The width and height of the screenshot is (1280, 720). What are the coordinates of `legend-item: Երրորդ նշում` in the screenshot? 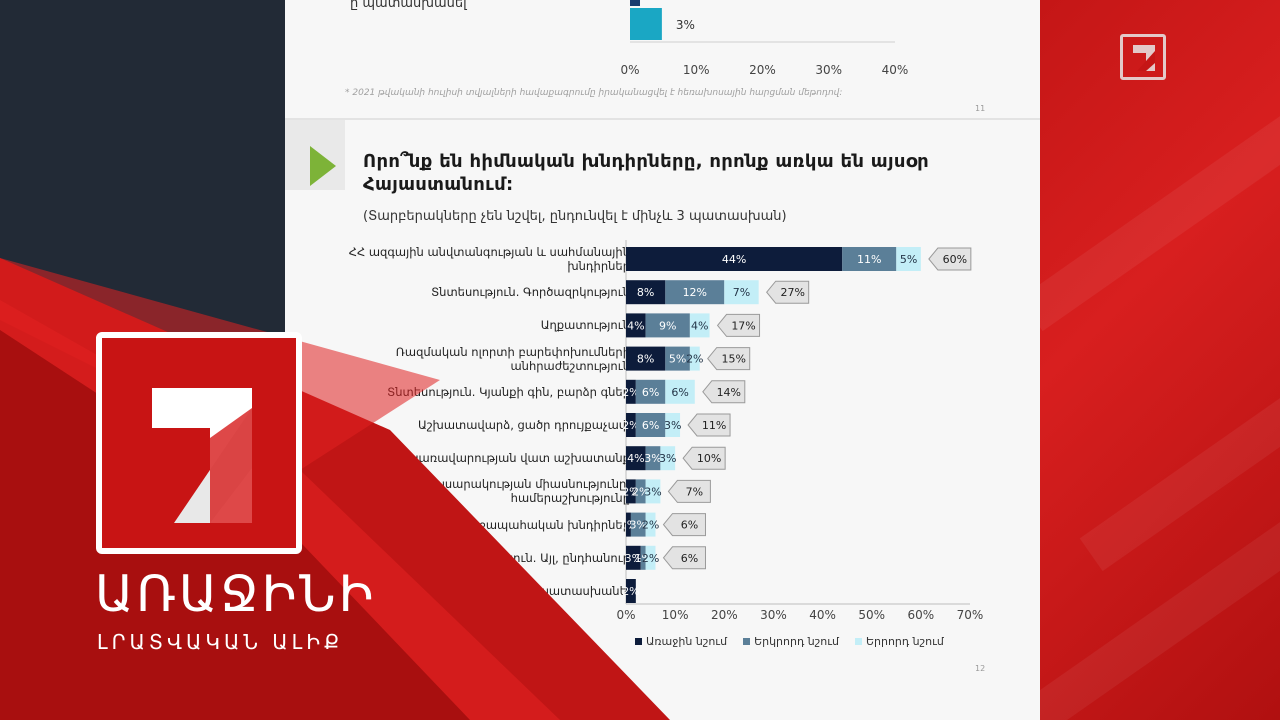 It's located at (899, 641).